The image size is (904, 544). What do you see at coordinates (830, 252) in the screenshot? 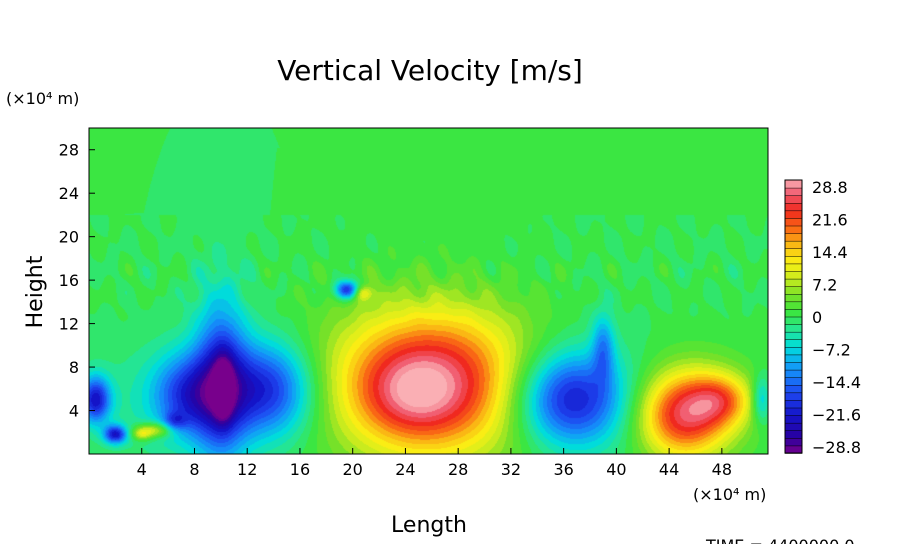
I see `colorbar-label: 14.4` at bounding box center [830, 252].